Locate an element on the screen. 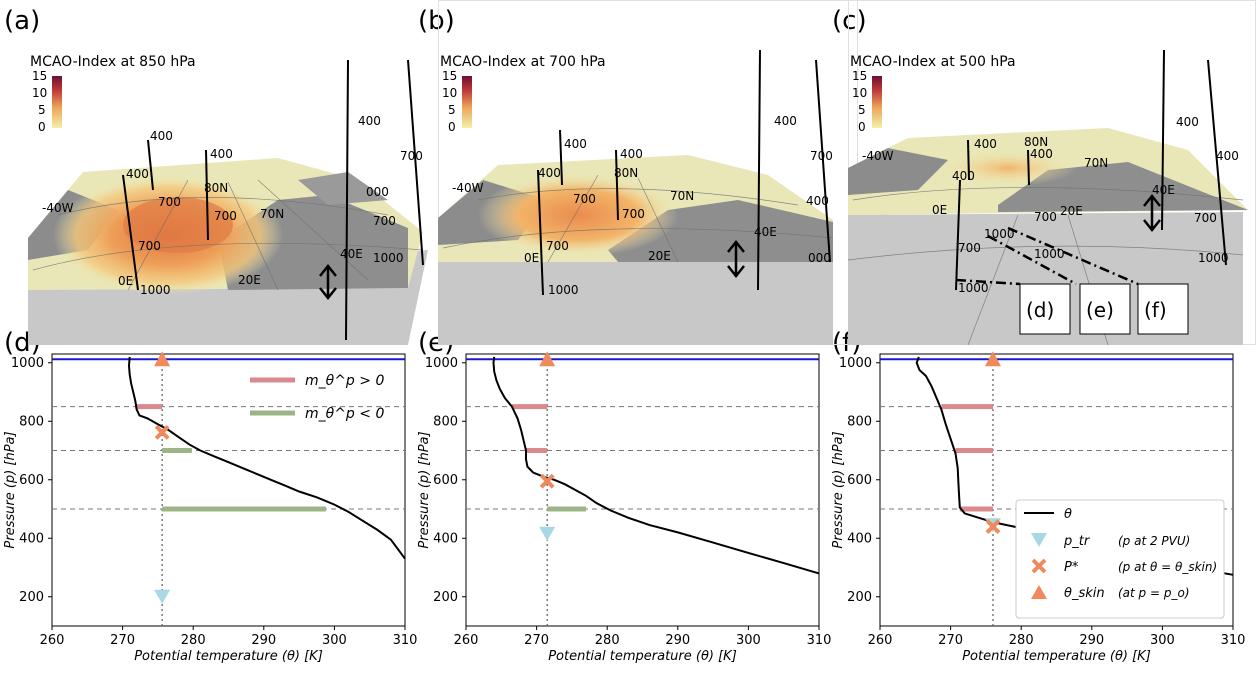 This screenshot has width=1256, height=682. map-c-lon20: 20E is located at coordinates (1071, 211).